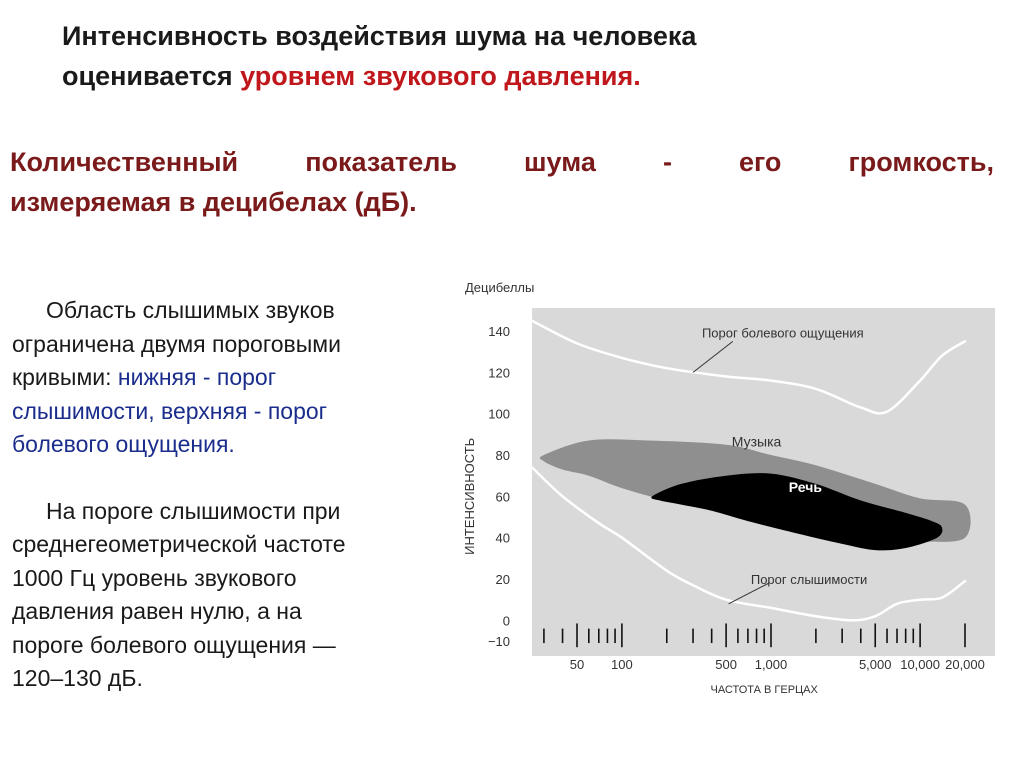 The height and width of the screenshot is (767, 1024). I want to click on p1-line5: болевого ощущения., so click(123, 444).